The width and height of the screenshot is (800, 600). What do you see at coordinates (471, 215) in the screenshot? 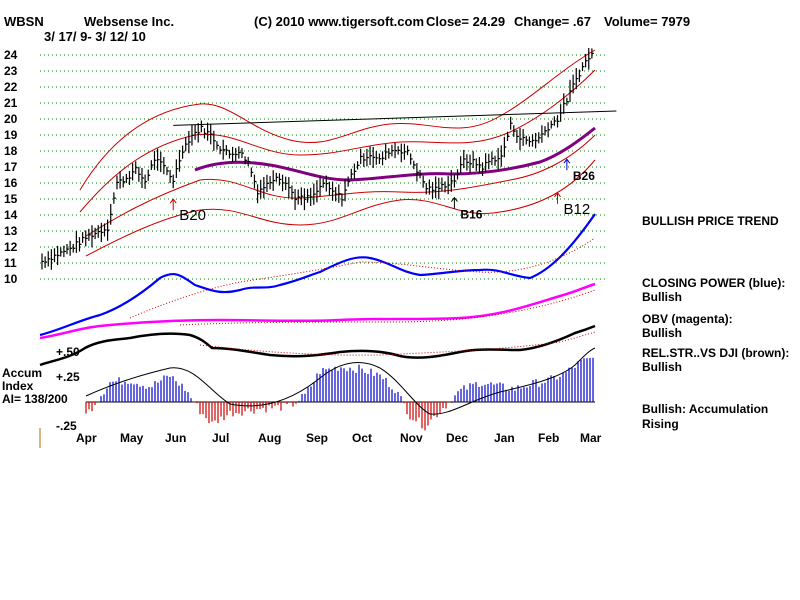
I see `signal-label-b16: B16` at bounding box center [471, 215].